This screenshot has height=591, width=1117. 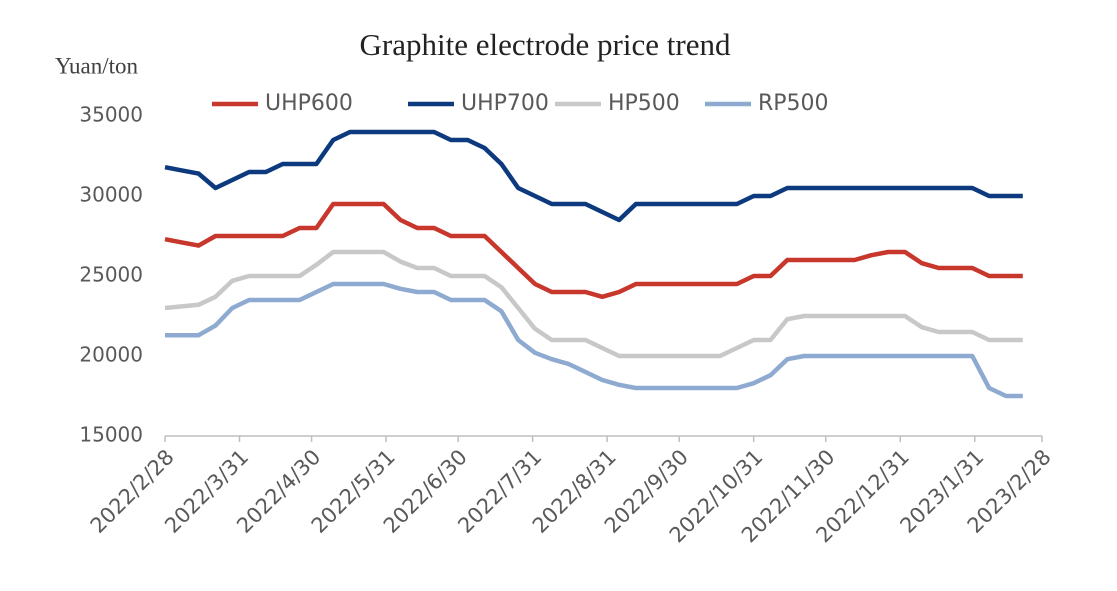 What do you see at coordinates (111, 355) in the screenshot?
I see `y-tick-label: 20000` at bounding box center [111, 355].